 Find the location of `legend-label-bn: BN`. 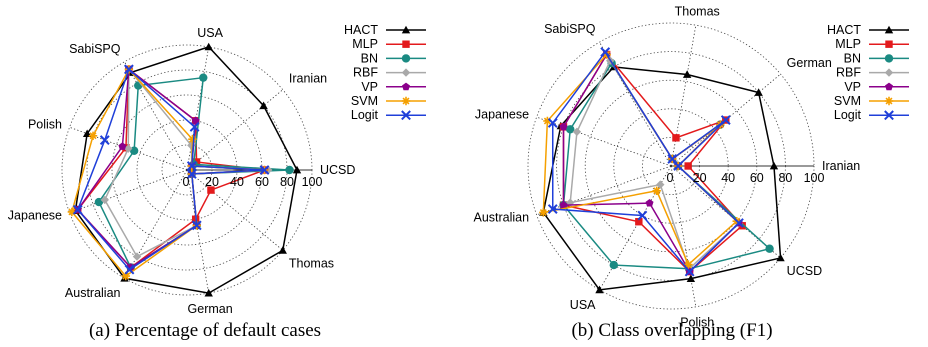

legend-label-bn: BN is located at coordinates (369, 58).